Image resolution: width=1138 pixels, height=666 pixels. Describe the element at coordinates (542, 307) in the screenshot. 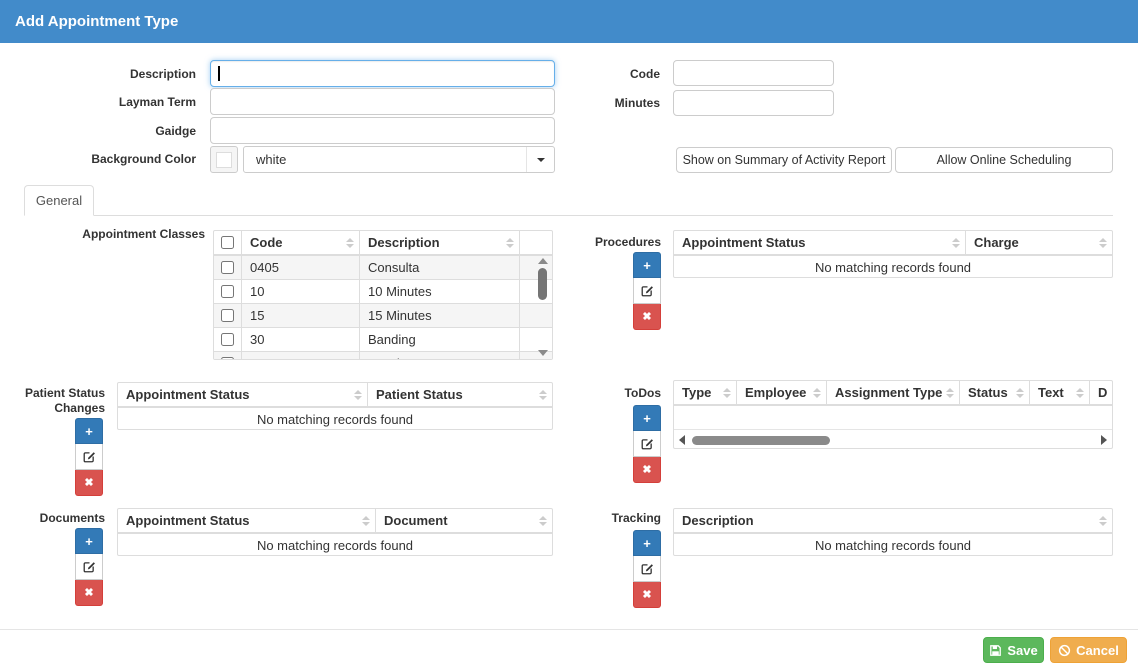

I see `vertical-scrollbar` at that location.